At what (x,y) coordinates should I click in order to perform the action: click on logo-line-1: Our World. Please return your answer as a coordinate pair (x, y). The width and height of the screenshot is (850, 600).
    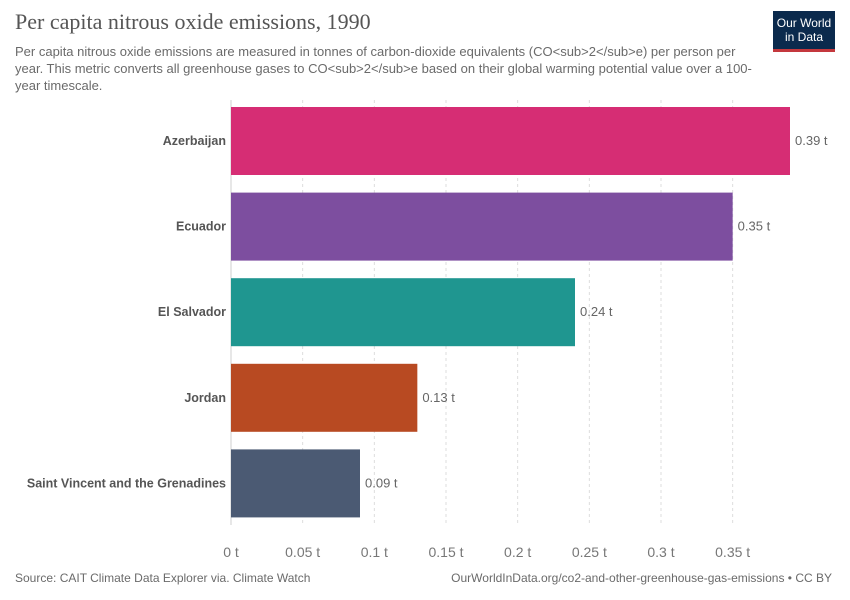
    Looking at the image, I should click on (804, 23).